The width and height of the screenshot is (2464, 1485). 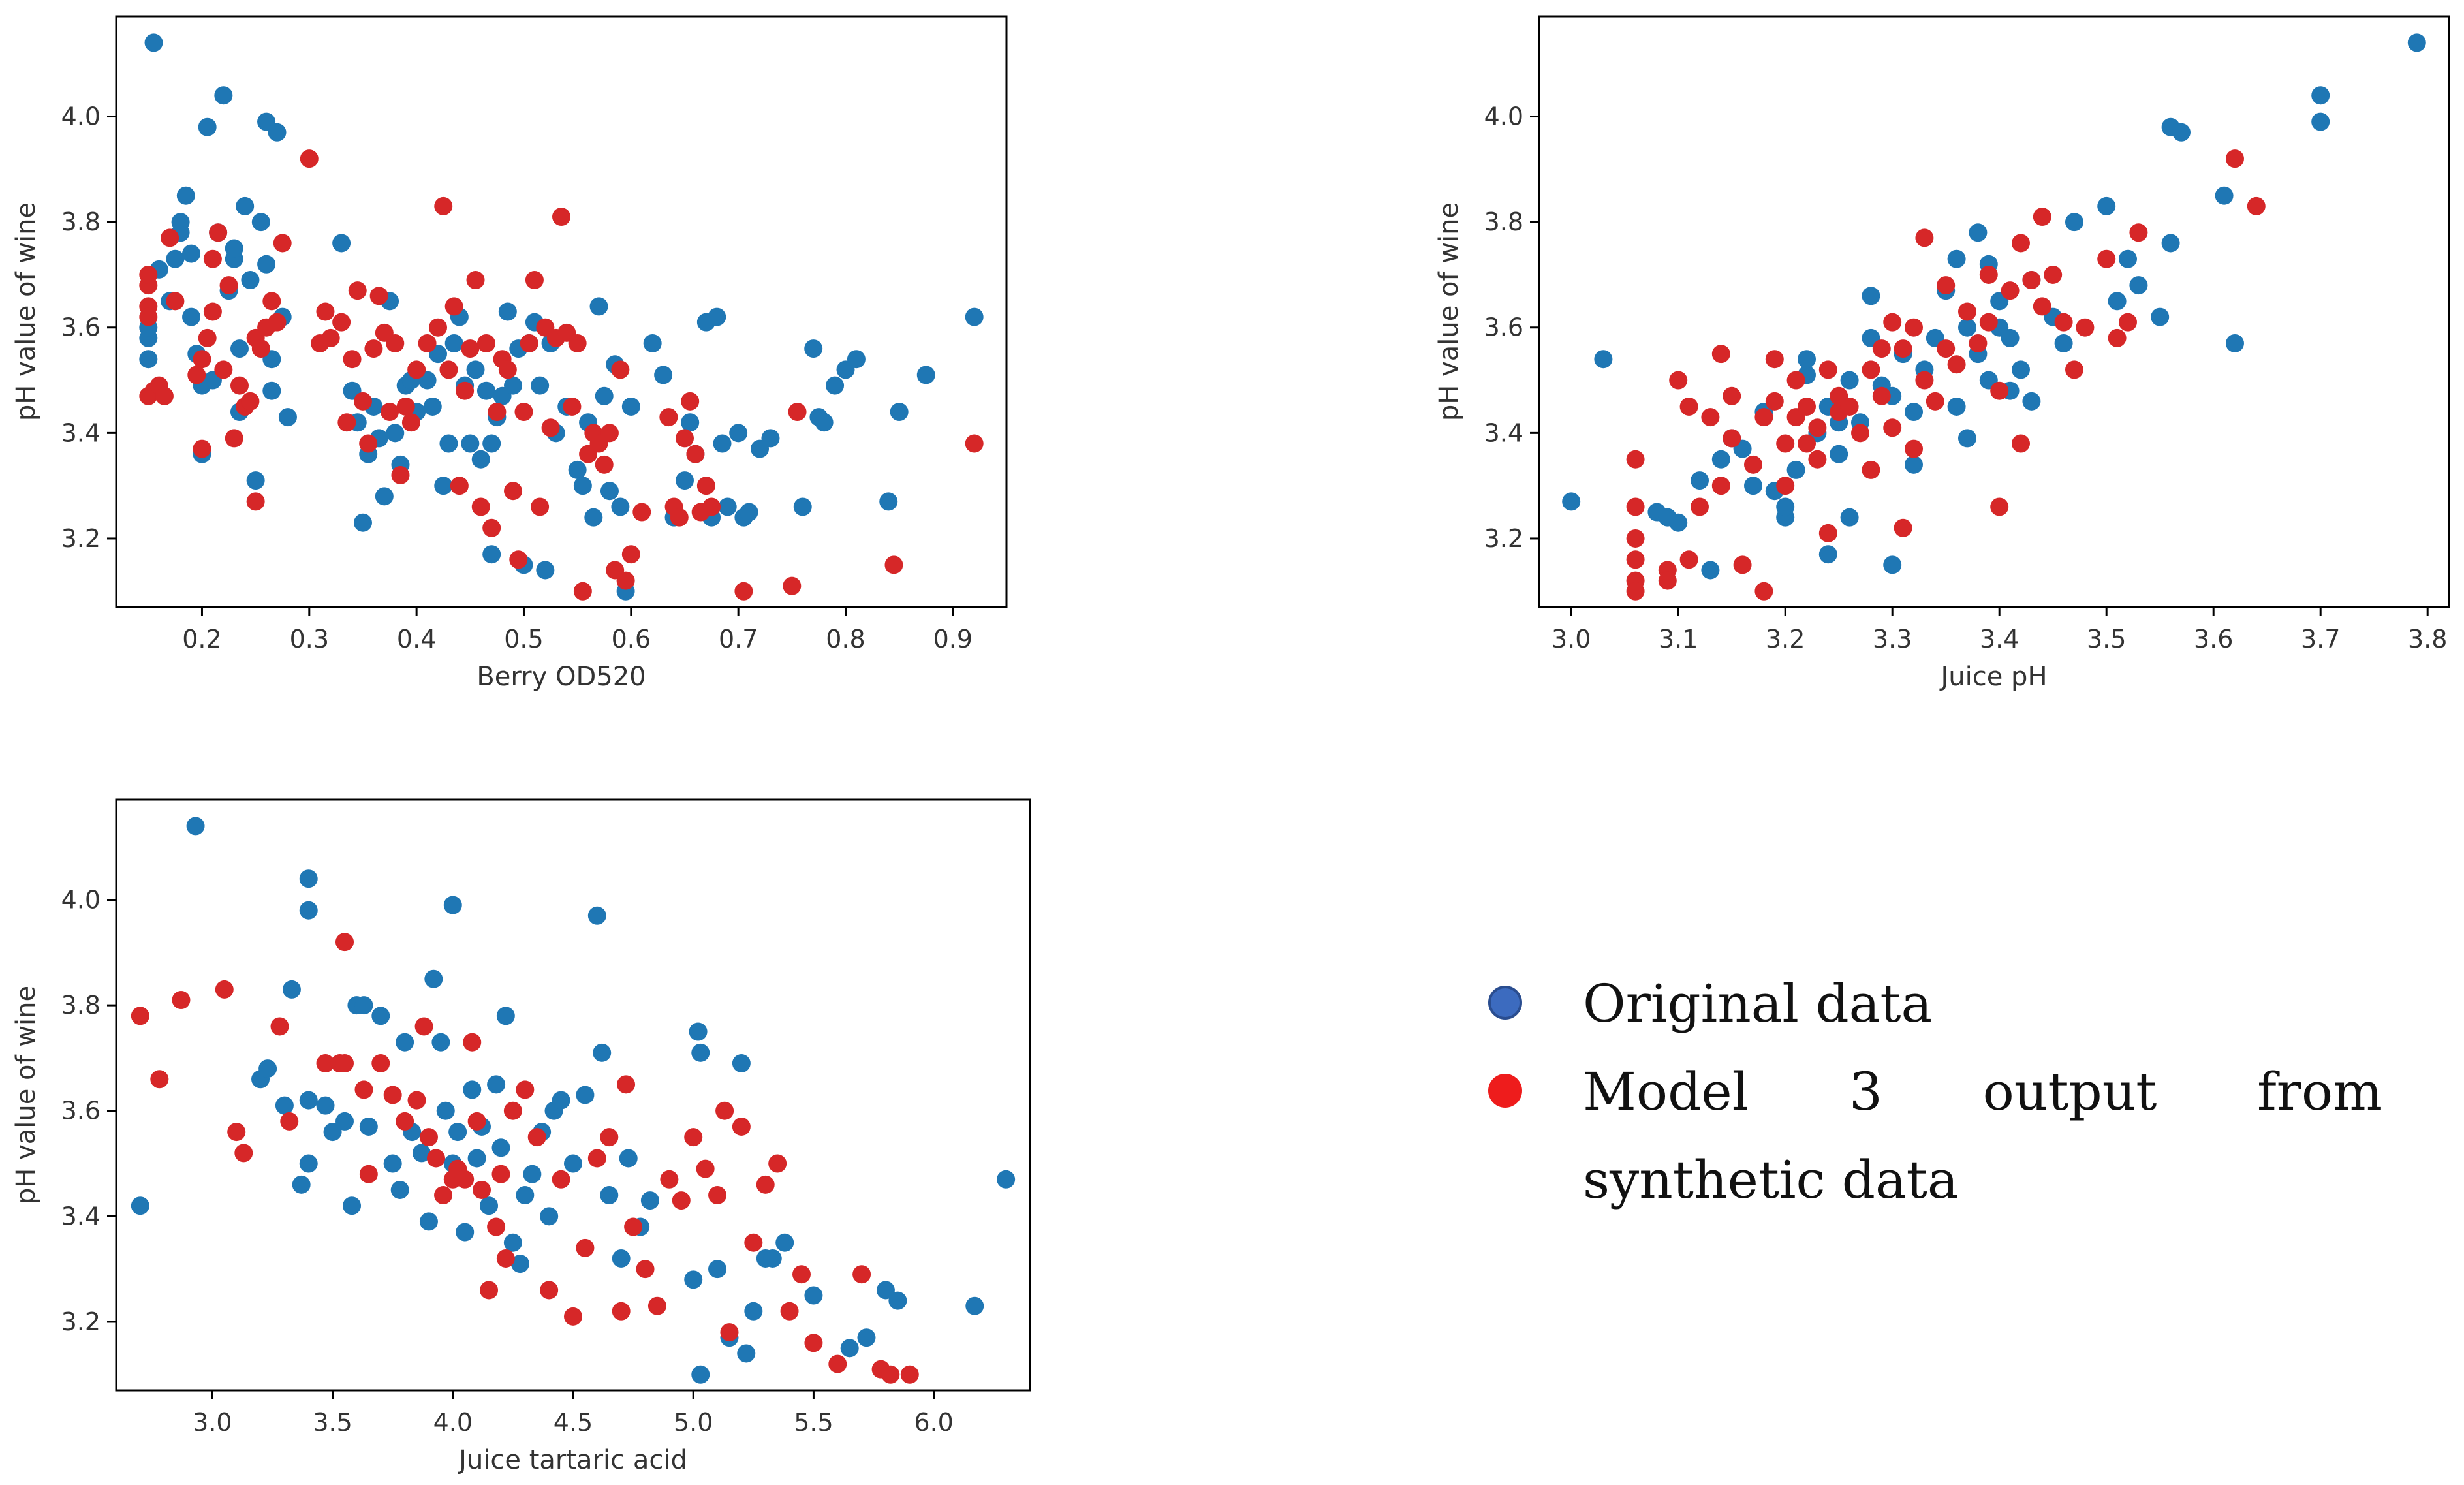 I want to click on red-circle-icon, so click(x=1505, y=1091).